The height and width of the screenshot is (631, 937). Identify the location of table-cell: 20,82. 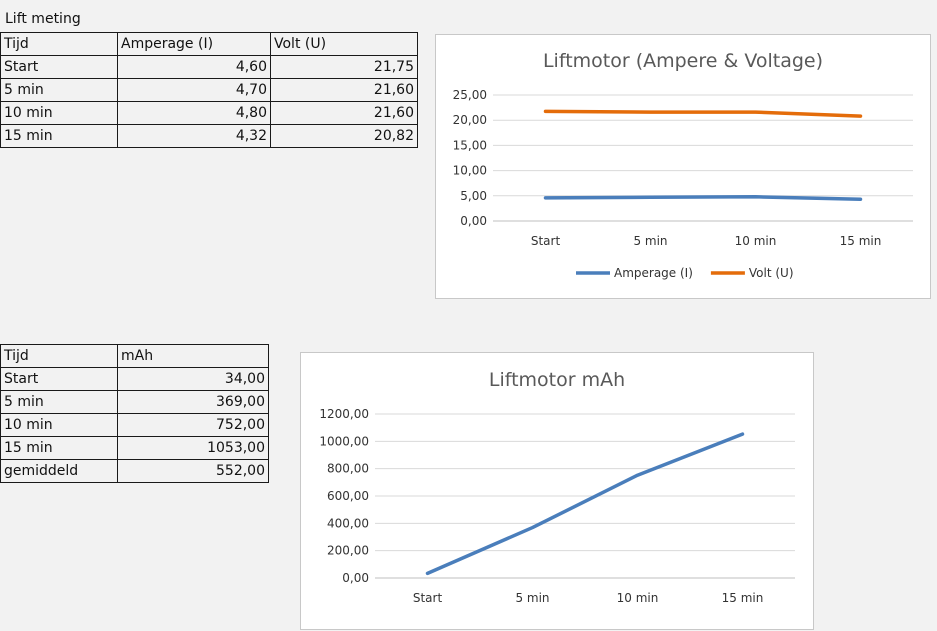
(344, 136).